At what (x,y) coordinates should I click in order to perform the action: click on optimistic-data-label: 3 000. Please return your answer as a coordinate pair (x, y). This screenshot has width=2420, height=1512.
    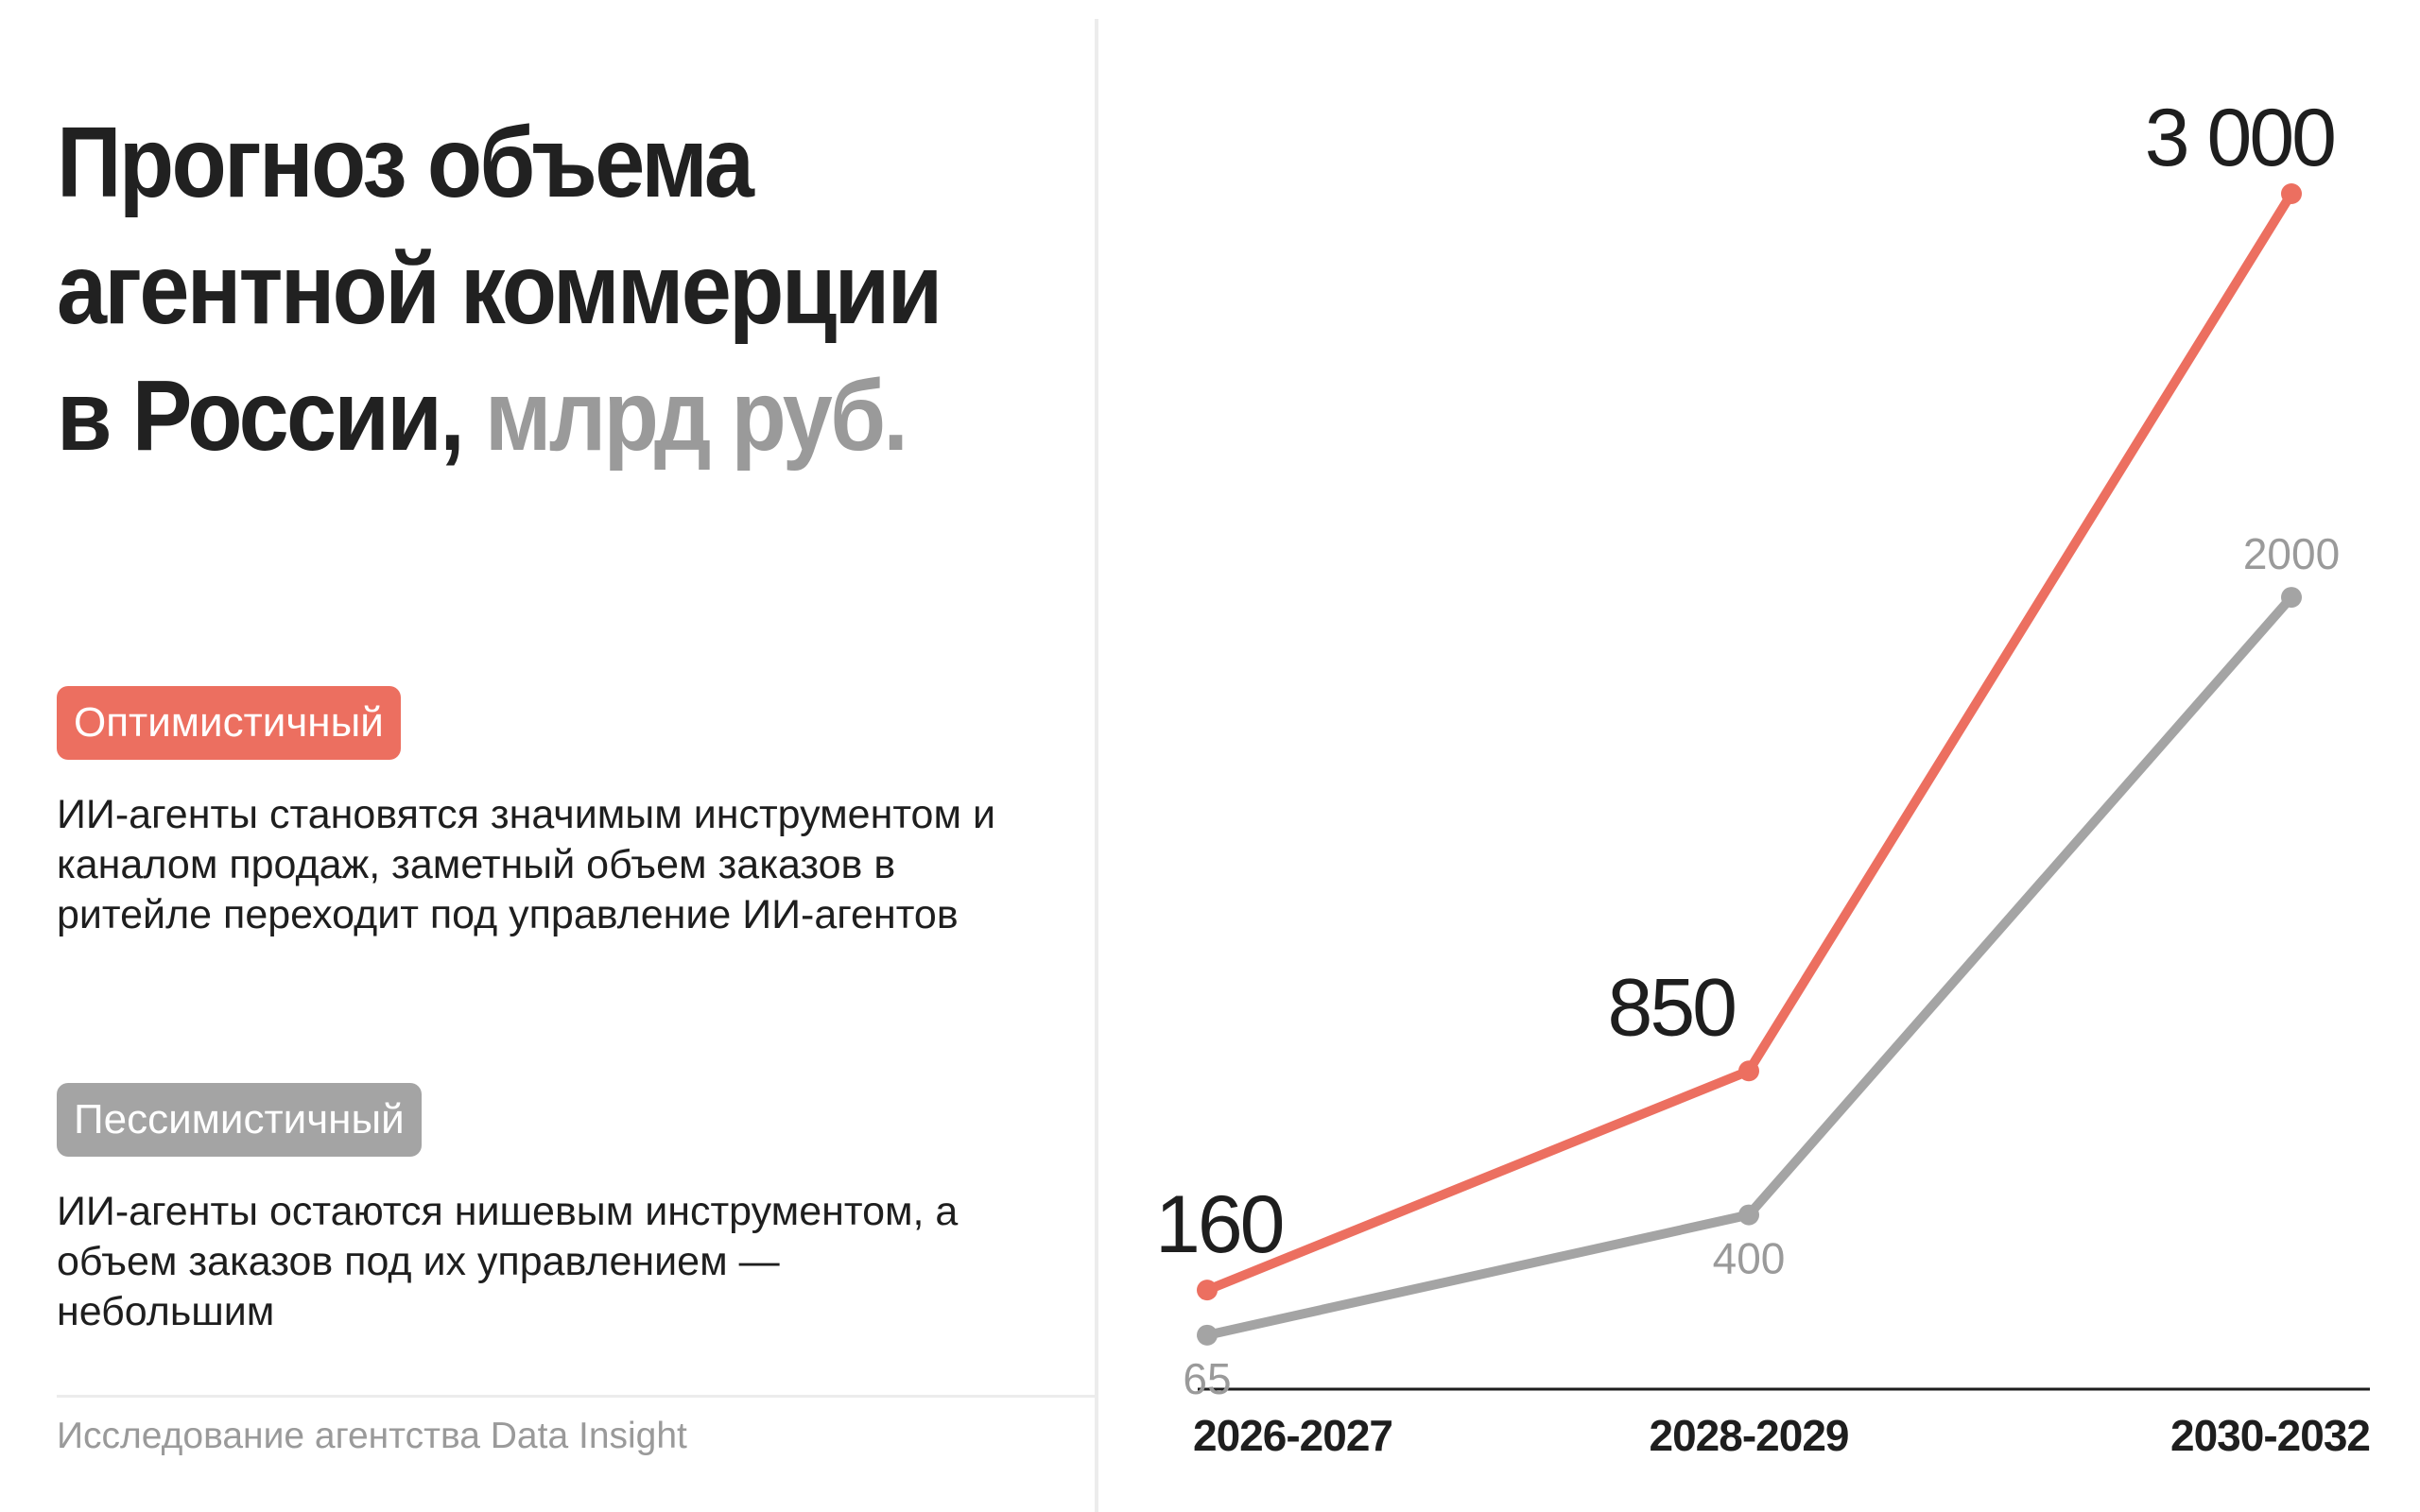
    Looking at the image, I should click on (2239, 138).